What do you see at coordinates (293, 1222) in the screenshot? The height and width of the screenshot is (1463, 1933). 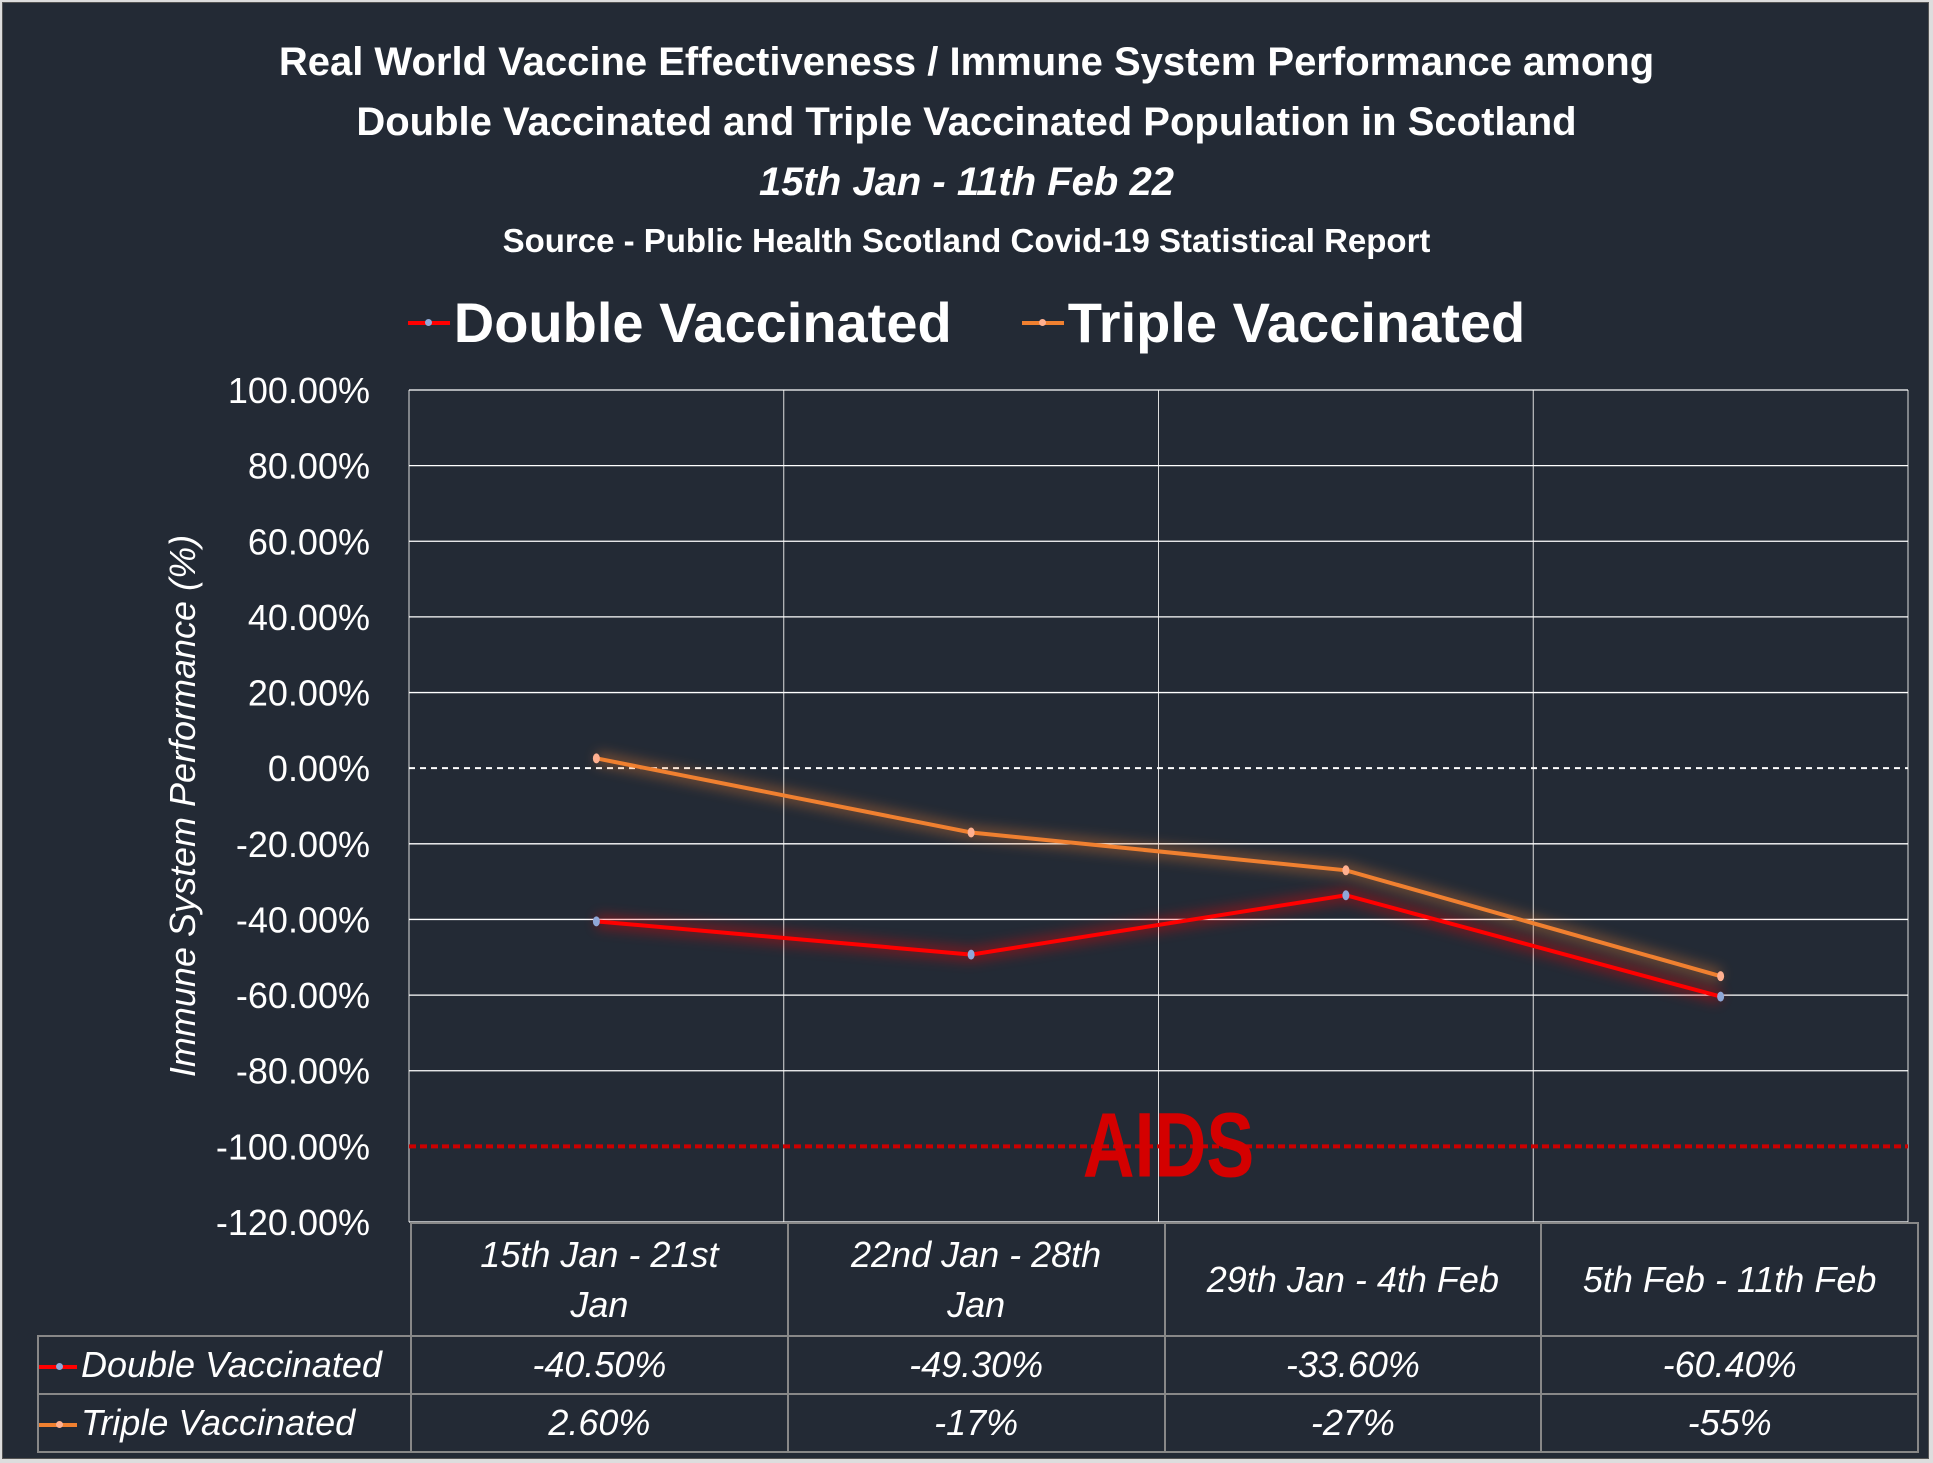 I see `y-tick-label: -120.00%` at bounding box center [293, 1222].